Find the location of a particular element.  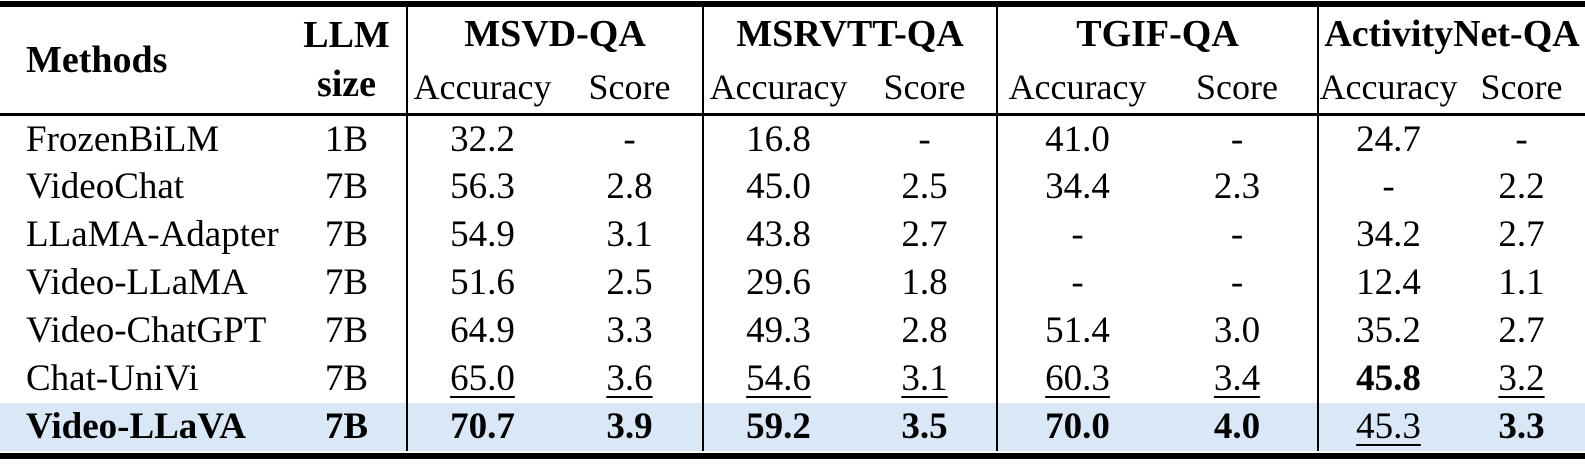

col-header-msvd-score: Score is located at coordinates (631, 88).